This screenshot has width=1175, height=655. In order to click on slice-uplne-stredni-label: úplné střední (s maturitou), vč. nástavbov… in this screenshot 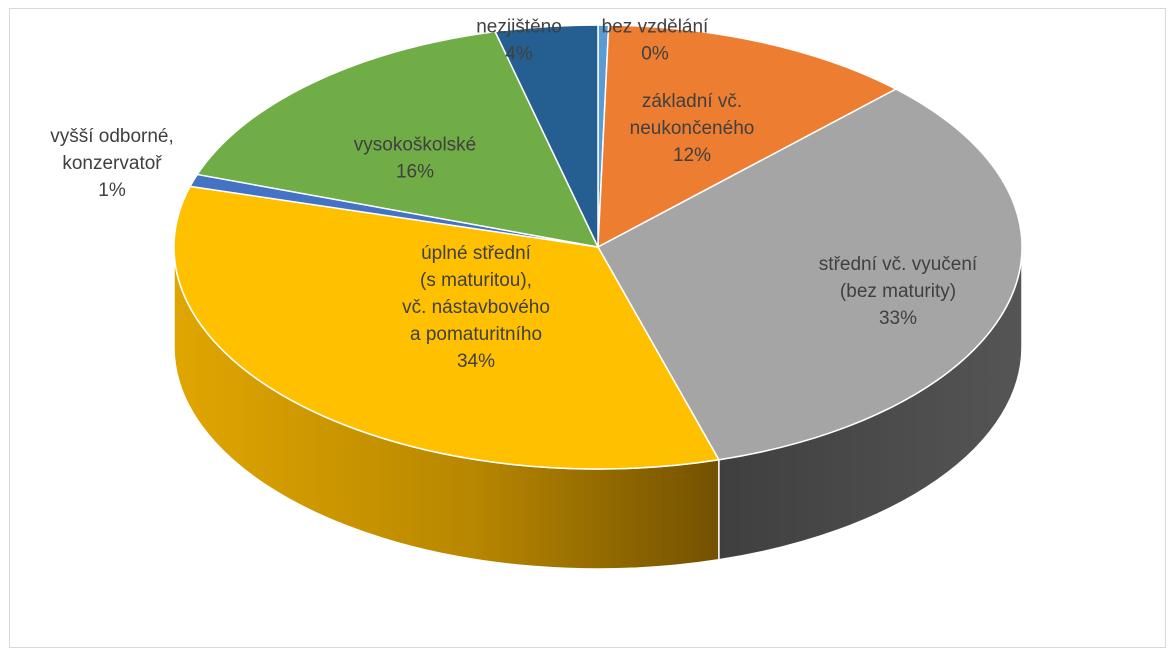, I will do `click(476, 307)`.